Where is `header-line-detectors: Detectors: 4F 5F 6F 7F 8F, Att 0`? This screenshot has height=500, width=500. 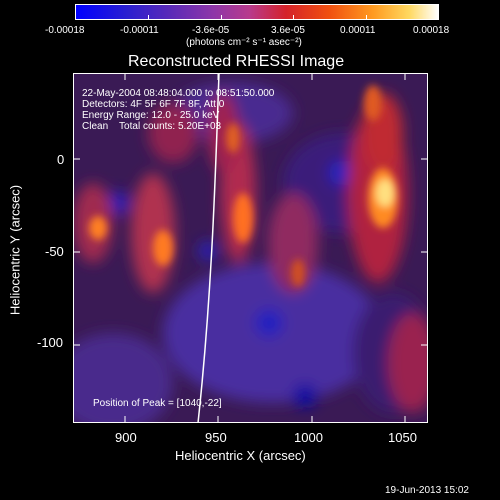
header-line-detectors: Detectors: 4F 5F 6F 7F 8F, Att 0 is located at coordinates (153, 104).